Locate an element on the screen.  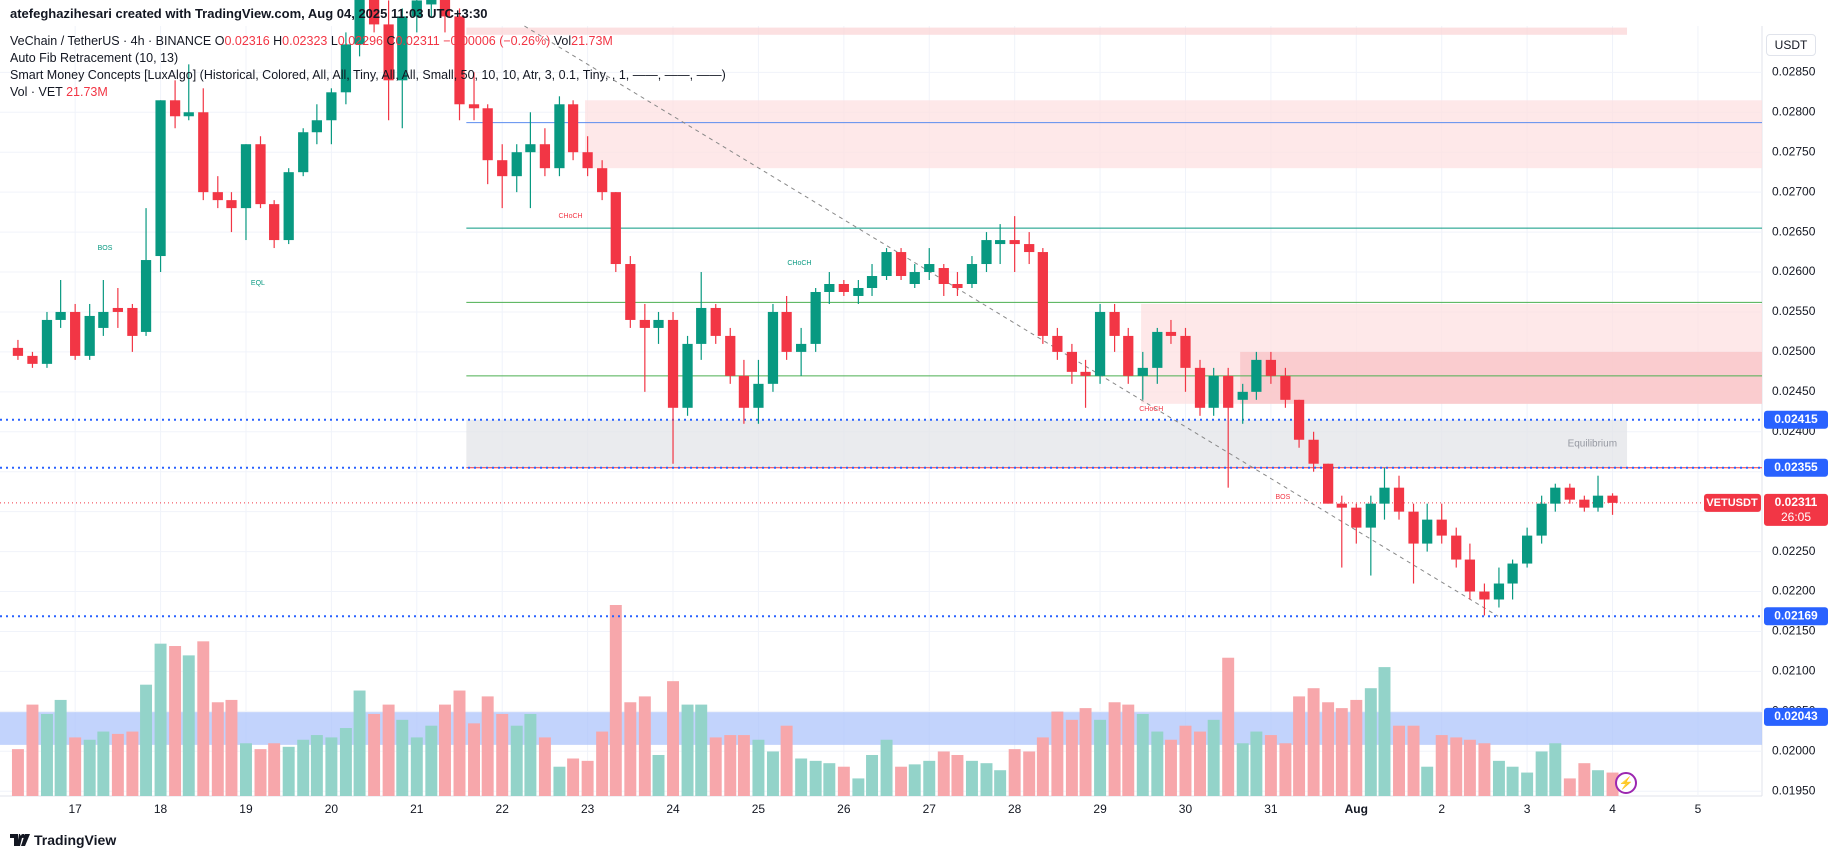
currency: USDT is located at coordinates (1791, 45).